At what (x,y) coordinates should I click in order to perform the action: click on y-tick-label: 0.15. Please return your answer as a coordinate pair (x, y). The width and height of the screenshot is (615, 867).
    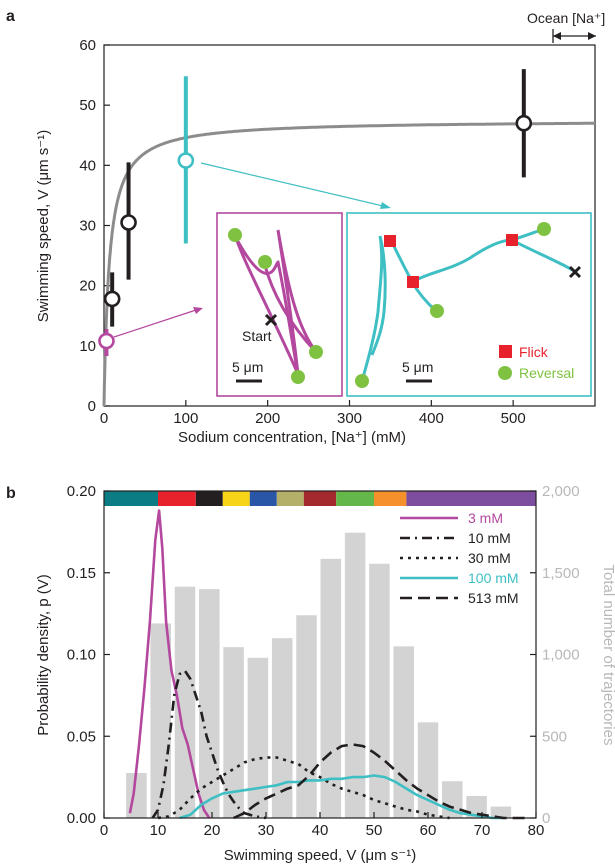
    Looking at the image, I should click on (81, 573).